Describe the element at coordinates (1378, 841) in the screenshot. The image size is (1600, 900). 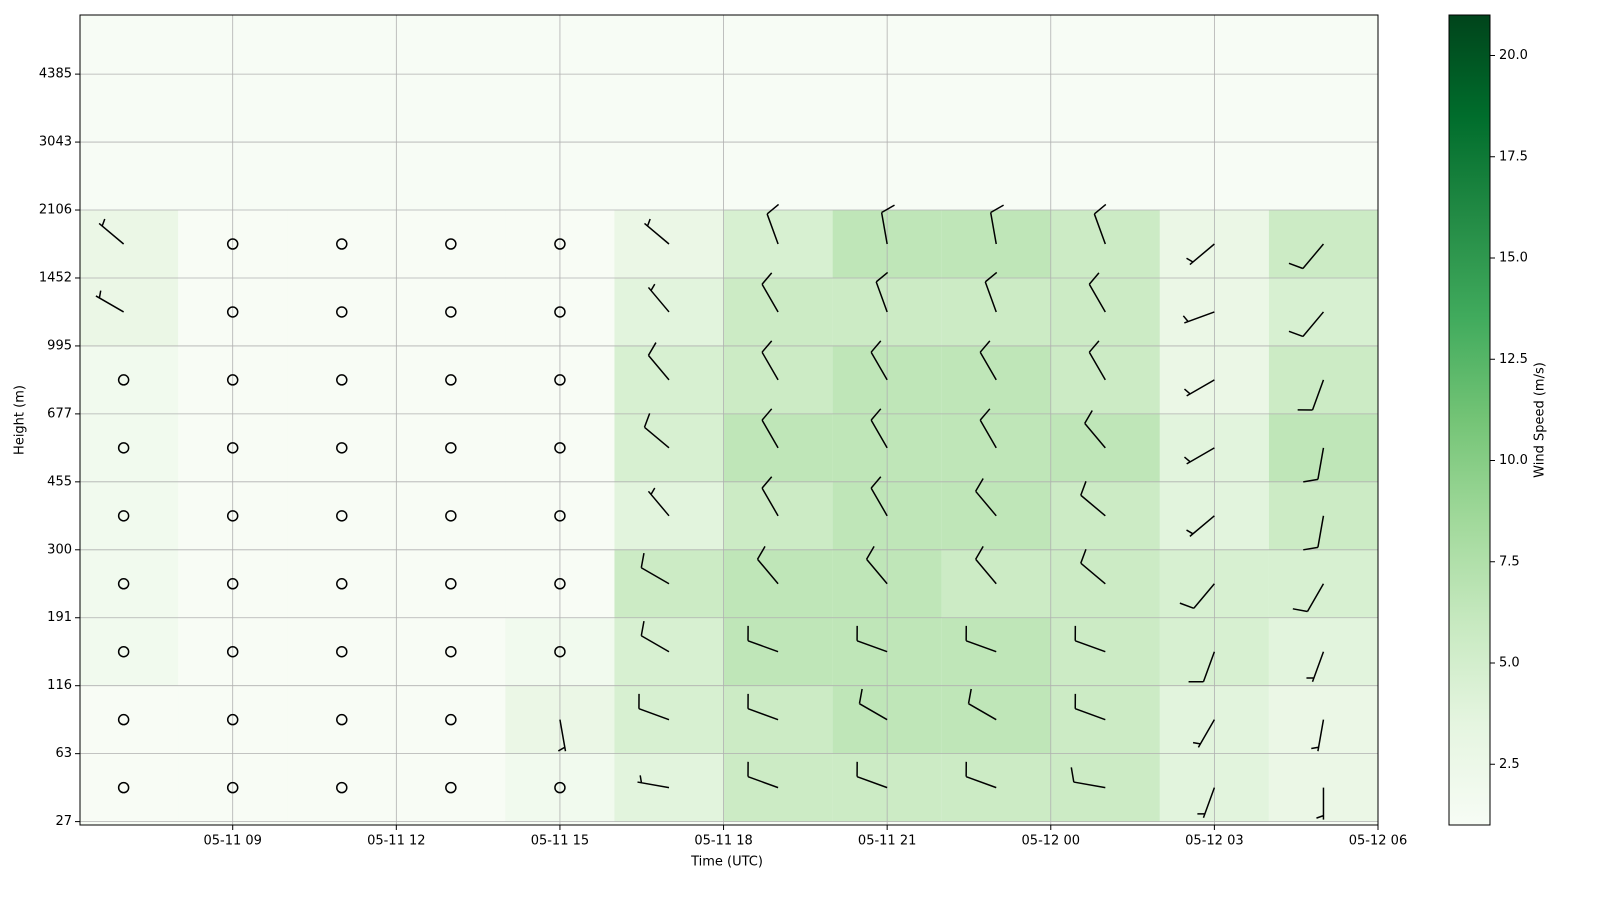
I see `x-tick-label: 05-12 06` at that location.